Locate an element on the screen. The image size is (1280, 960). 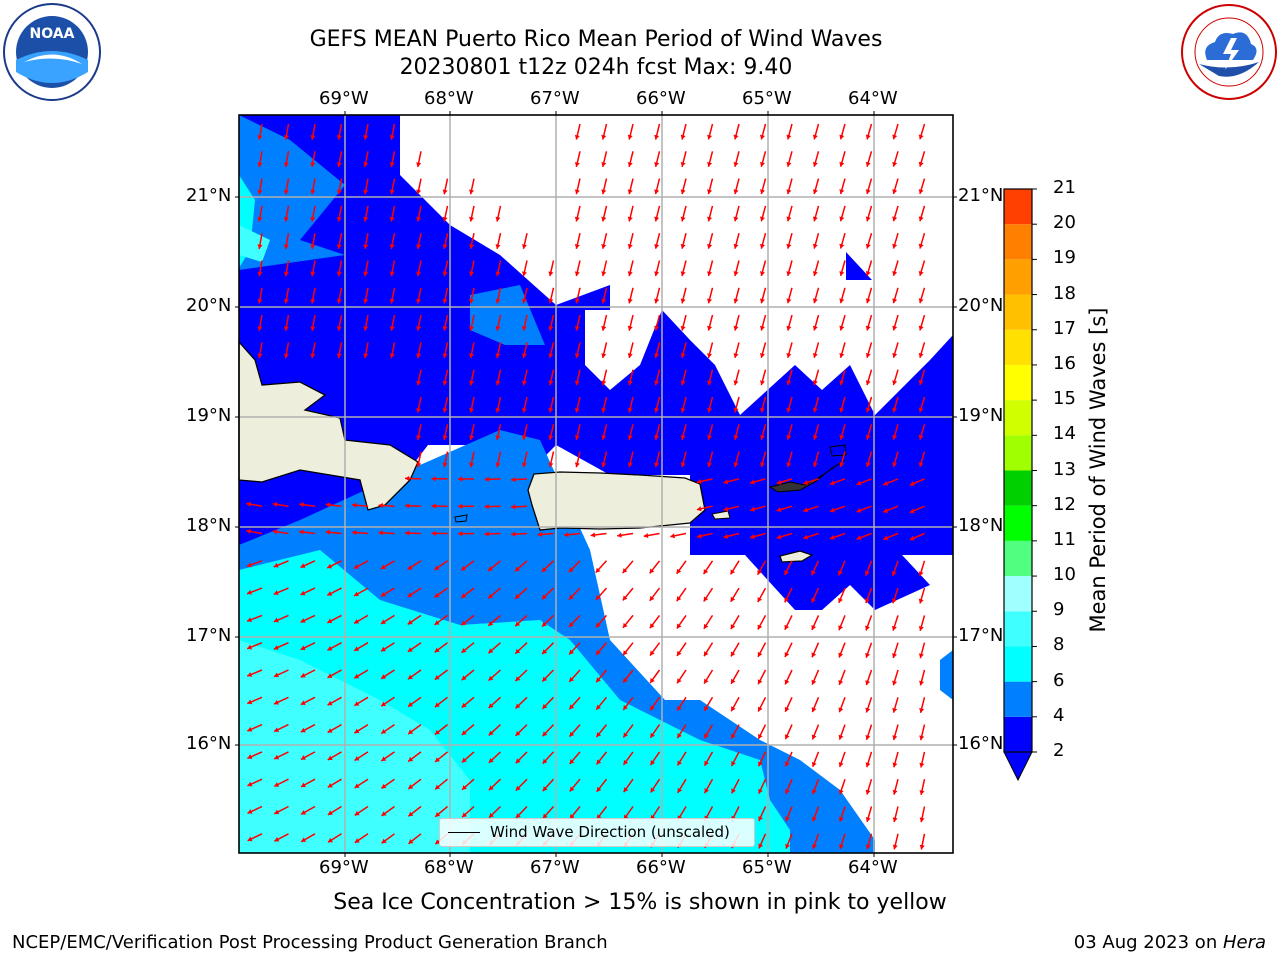
wave-zone-8-9s-south is located at coordinates (354, 746).